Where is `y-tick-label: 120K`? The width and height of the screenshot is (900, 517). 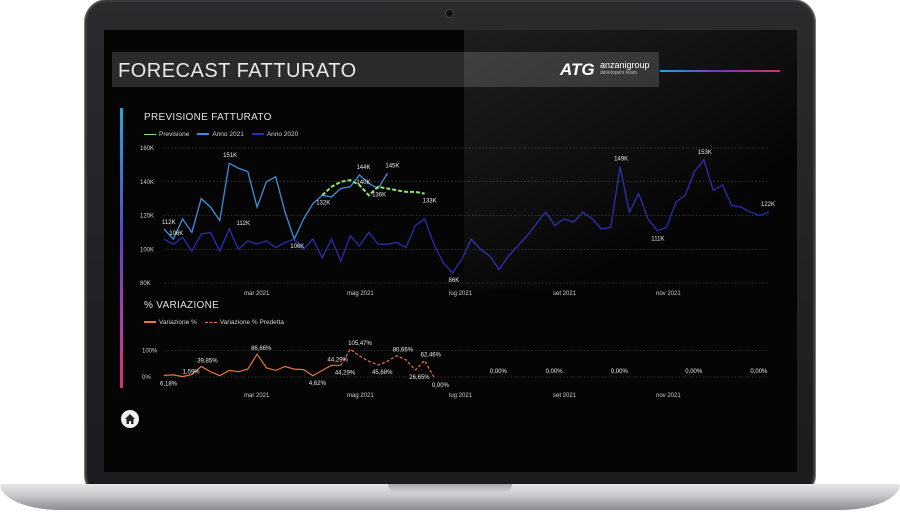 y-tick-label: 120K is located at coordinates (147, 217).